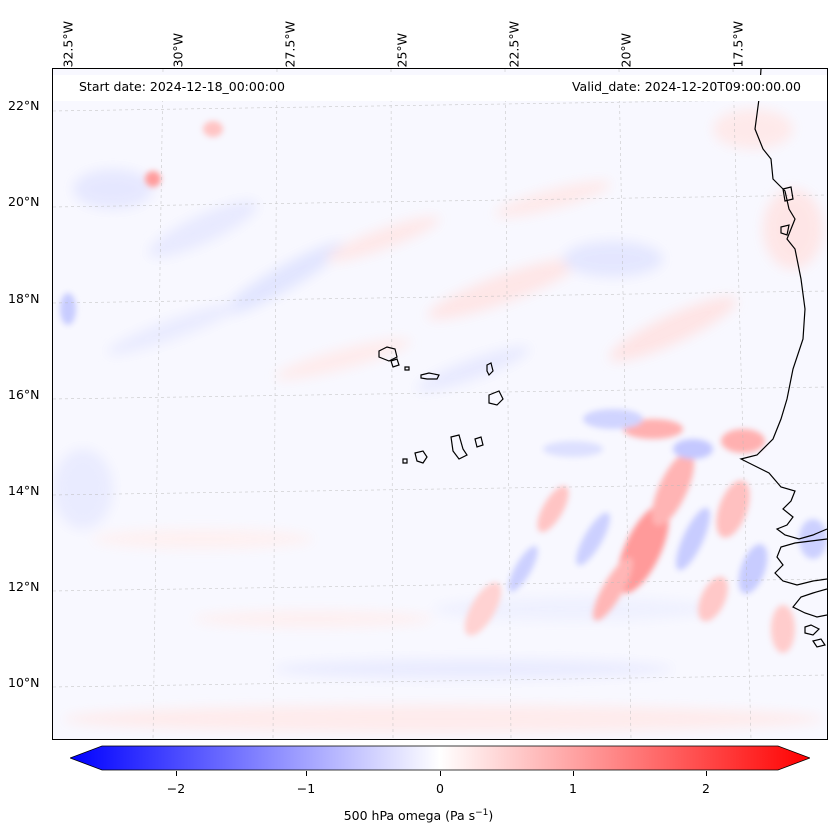  I want to click on island-sal, so click(490, 369).